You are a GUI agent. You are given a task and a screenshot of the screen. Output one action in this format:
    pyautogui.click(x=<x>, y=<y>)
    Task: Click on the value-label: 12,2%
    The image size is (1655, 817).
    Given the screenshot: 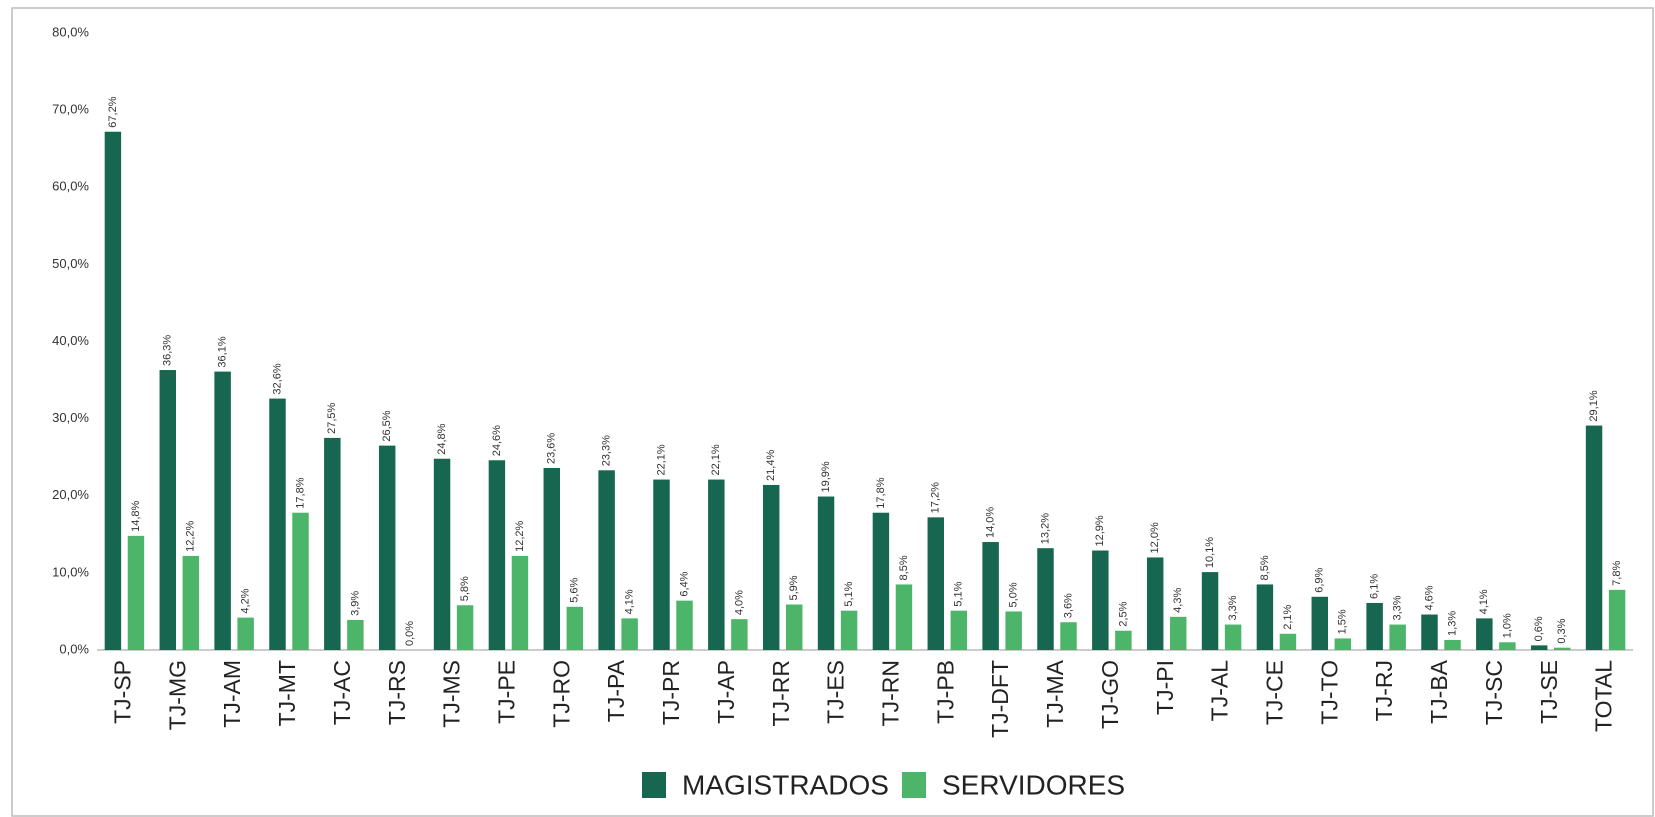 What is the action you would take?
    pyautogui.click(x=191, y=535)
    